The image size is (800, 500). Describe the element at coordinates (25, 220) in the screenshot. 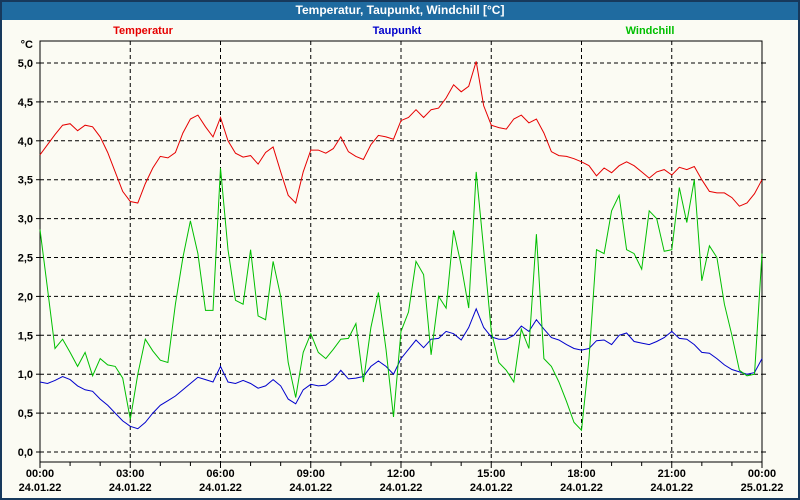

I see `y-tick-label: 3,0` at that location.